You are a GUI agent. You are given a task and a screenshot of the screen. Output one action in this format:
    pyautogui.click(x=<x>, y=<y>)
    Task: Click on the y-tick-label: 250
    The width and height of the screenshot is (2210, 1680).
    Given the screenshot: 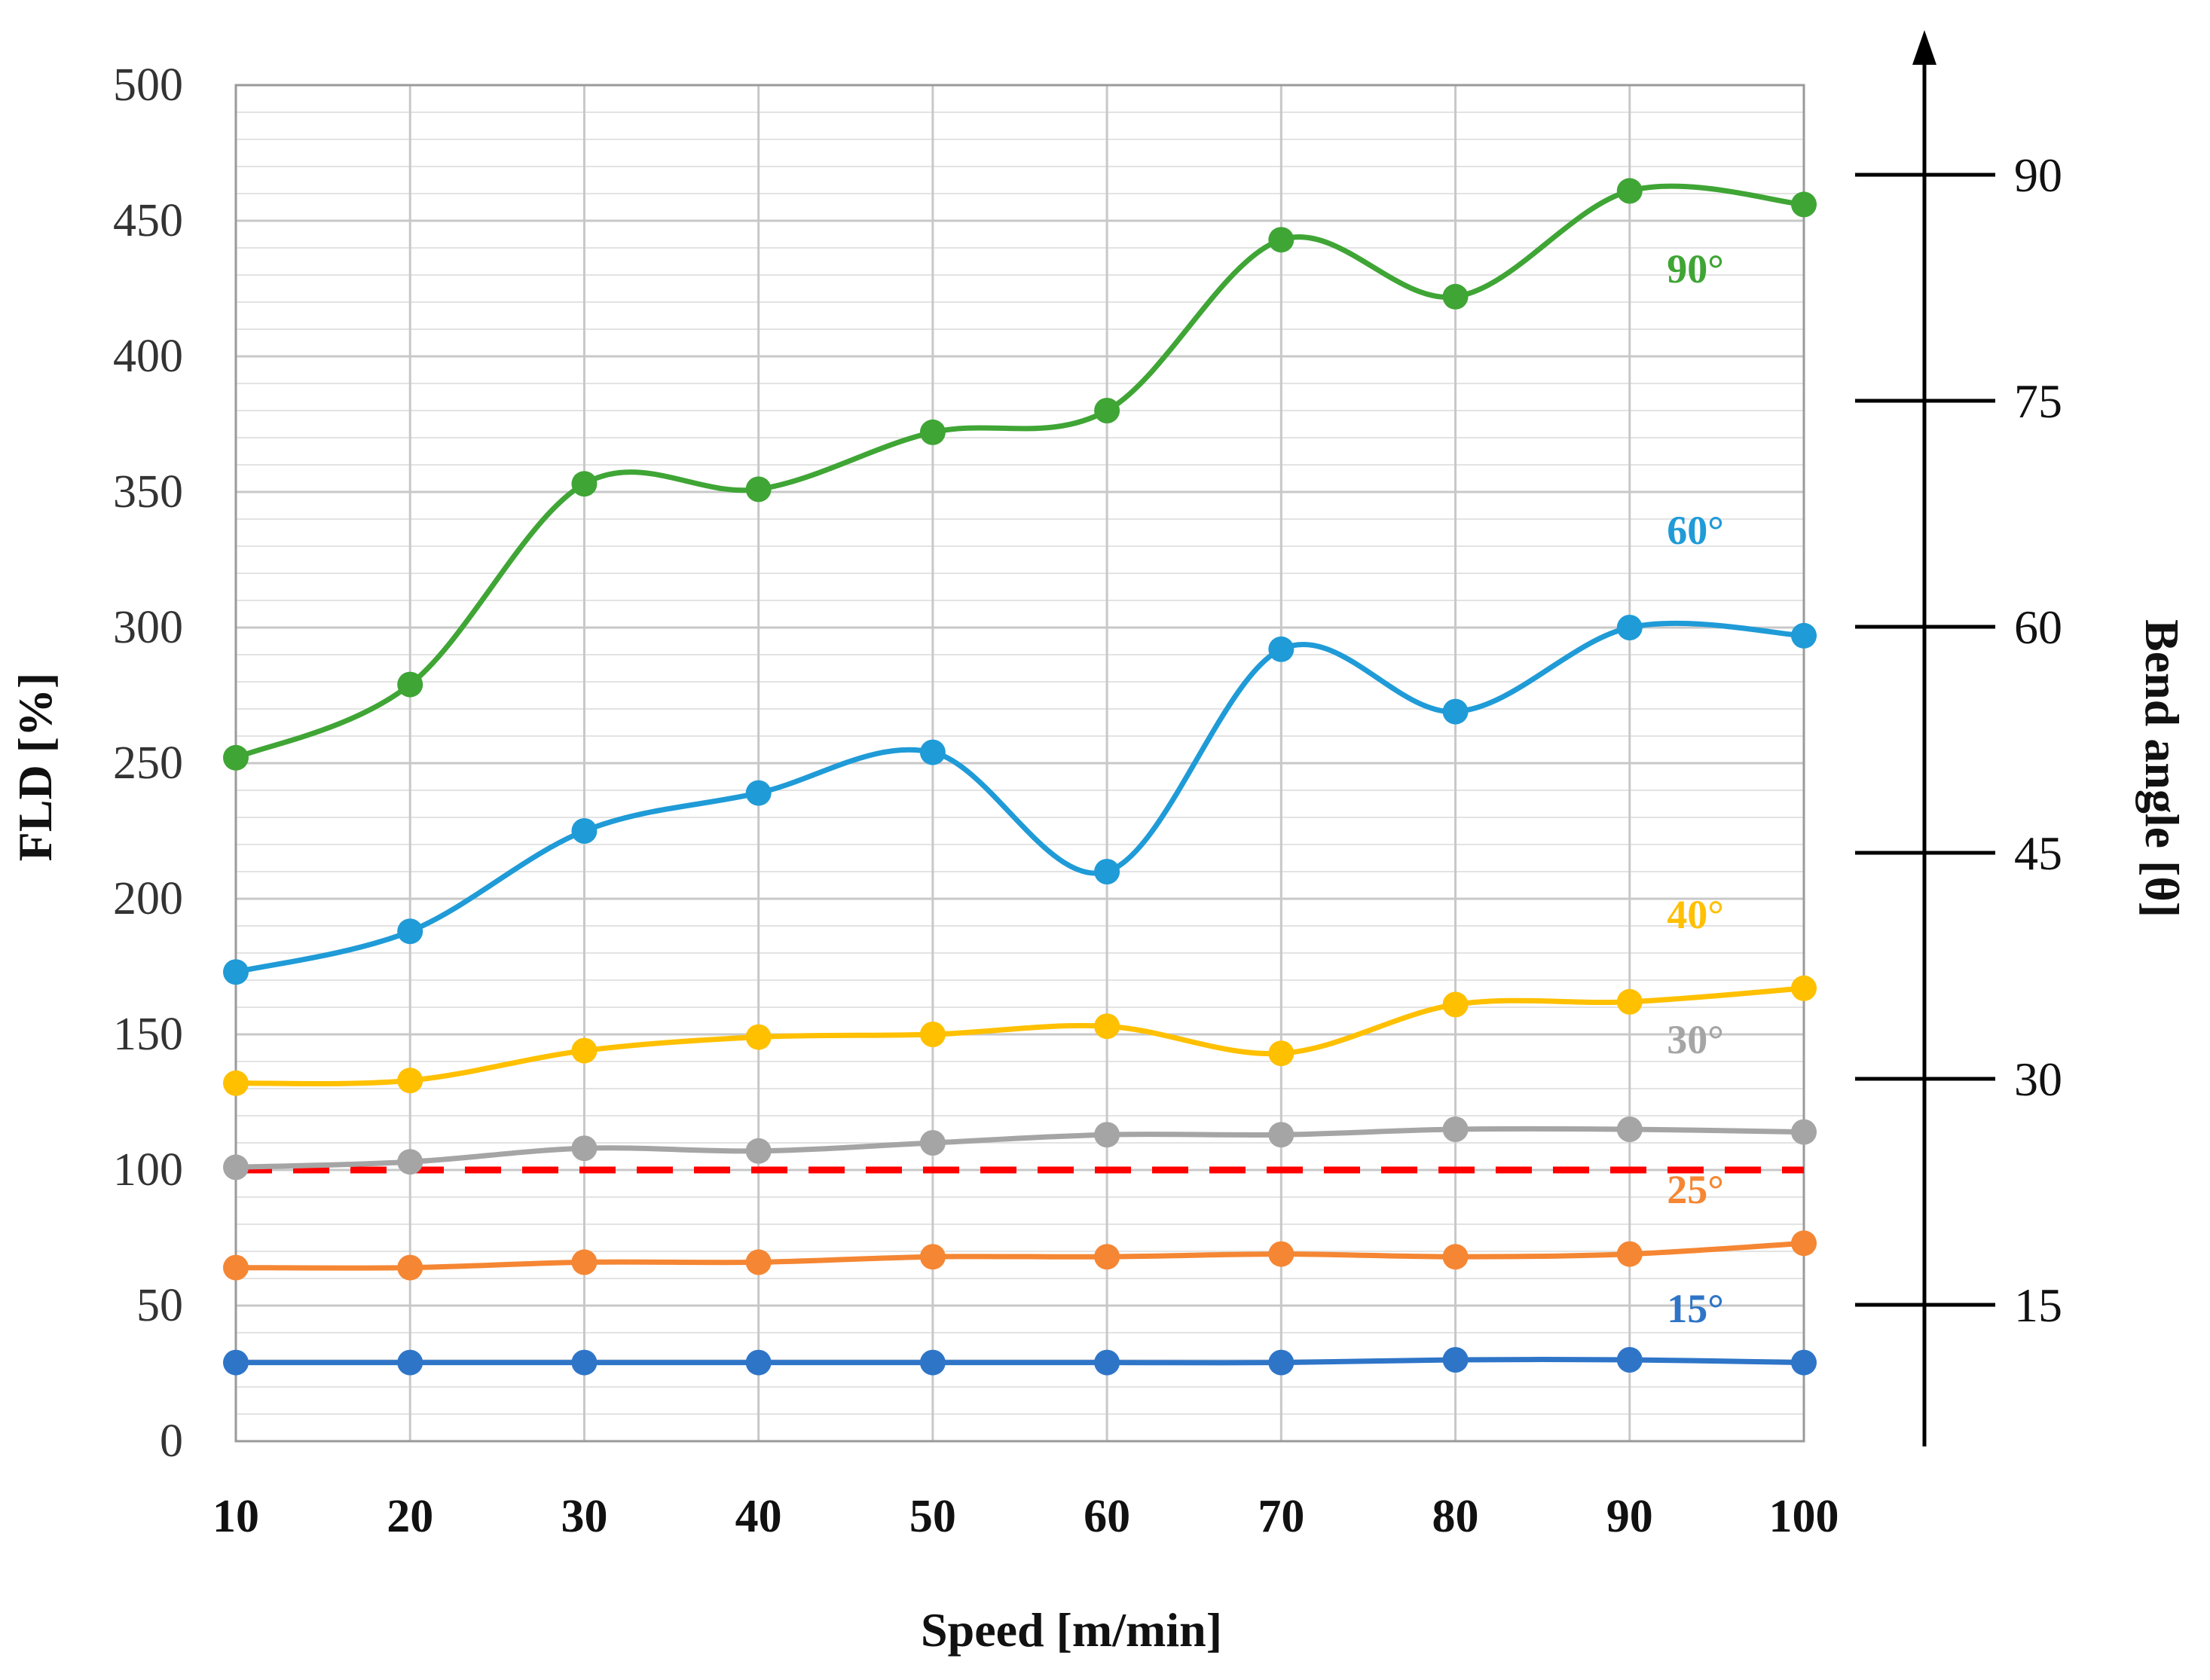 What is the action you would take?
    pyautogui.click(x=148, y=763)
    